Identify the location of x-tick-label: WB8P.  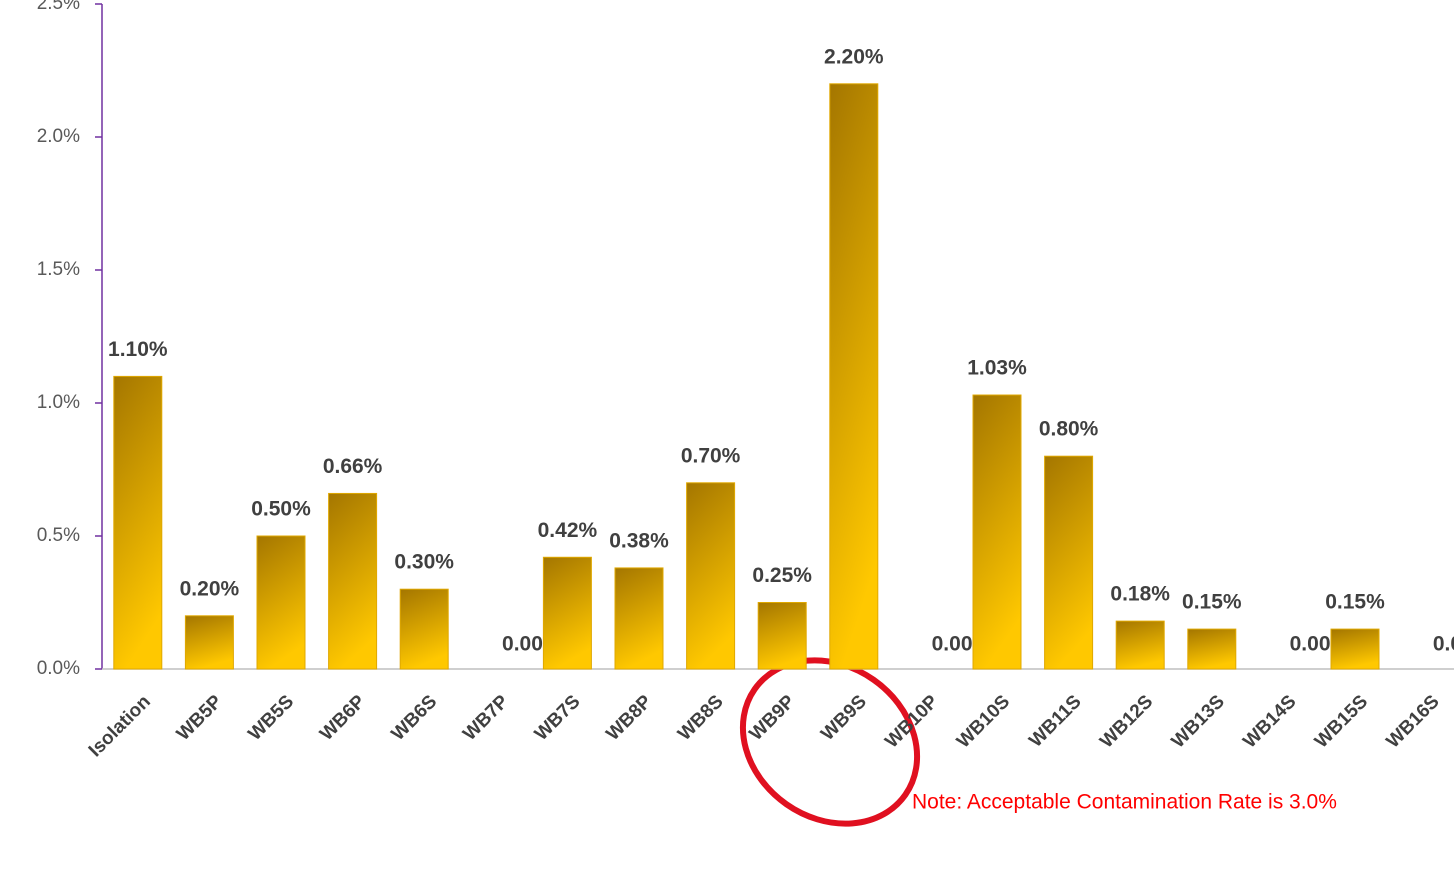
(629, 718).